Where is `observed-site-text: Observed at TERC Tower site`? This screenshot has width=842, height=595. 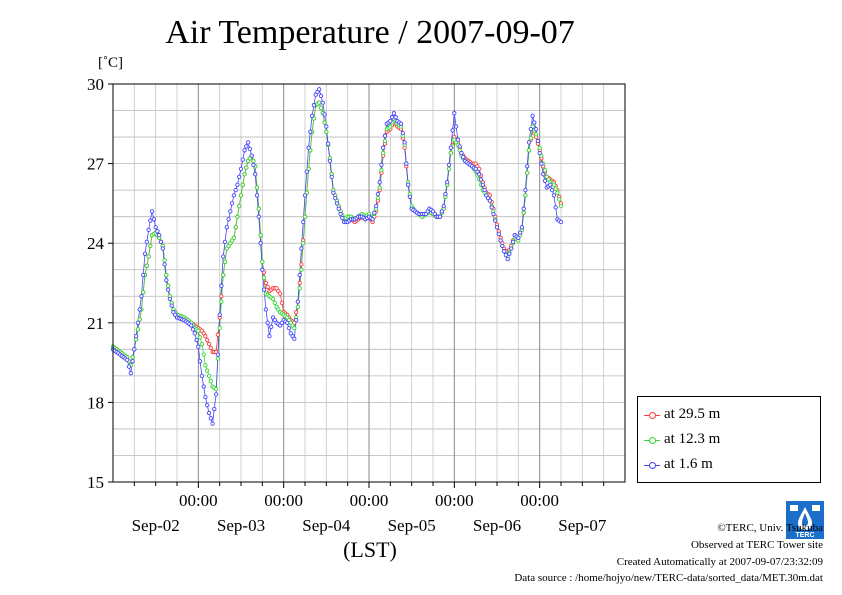
observed-site-text: Observed at TERC Tower site is located at coordinates (756, 545).